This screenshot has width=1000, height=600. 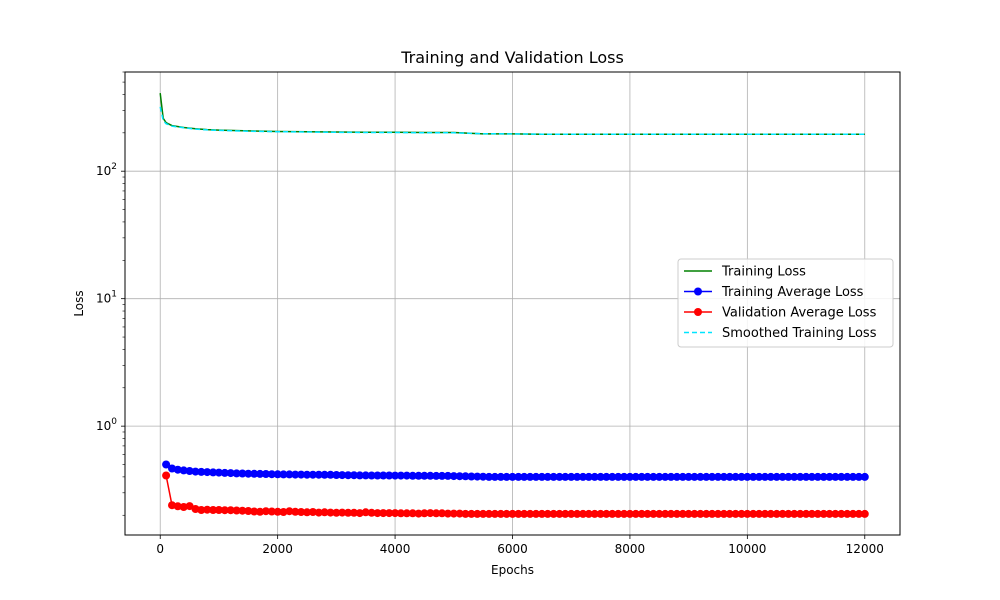 I want to click on x-tick-label: 10000, so click(x=747, y=549).